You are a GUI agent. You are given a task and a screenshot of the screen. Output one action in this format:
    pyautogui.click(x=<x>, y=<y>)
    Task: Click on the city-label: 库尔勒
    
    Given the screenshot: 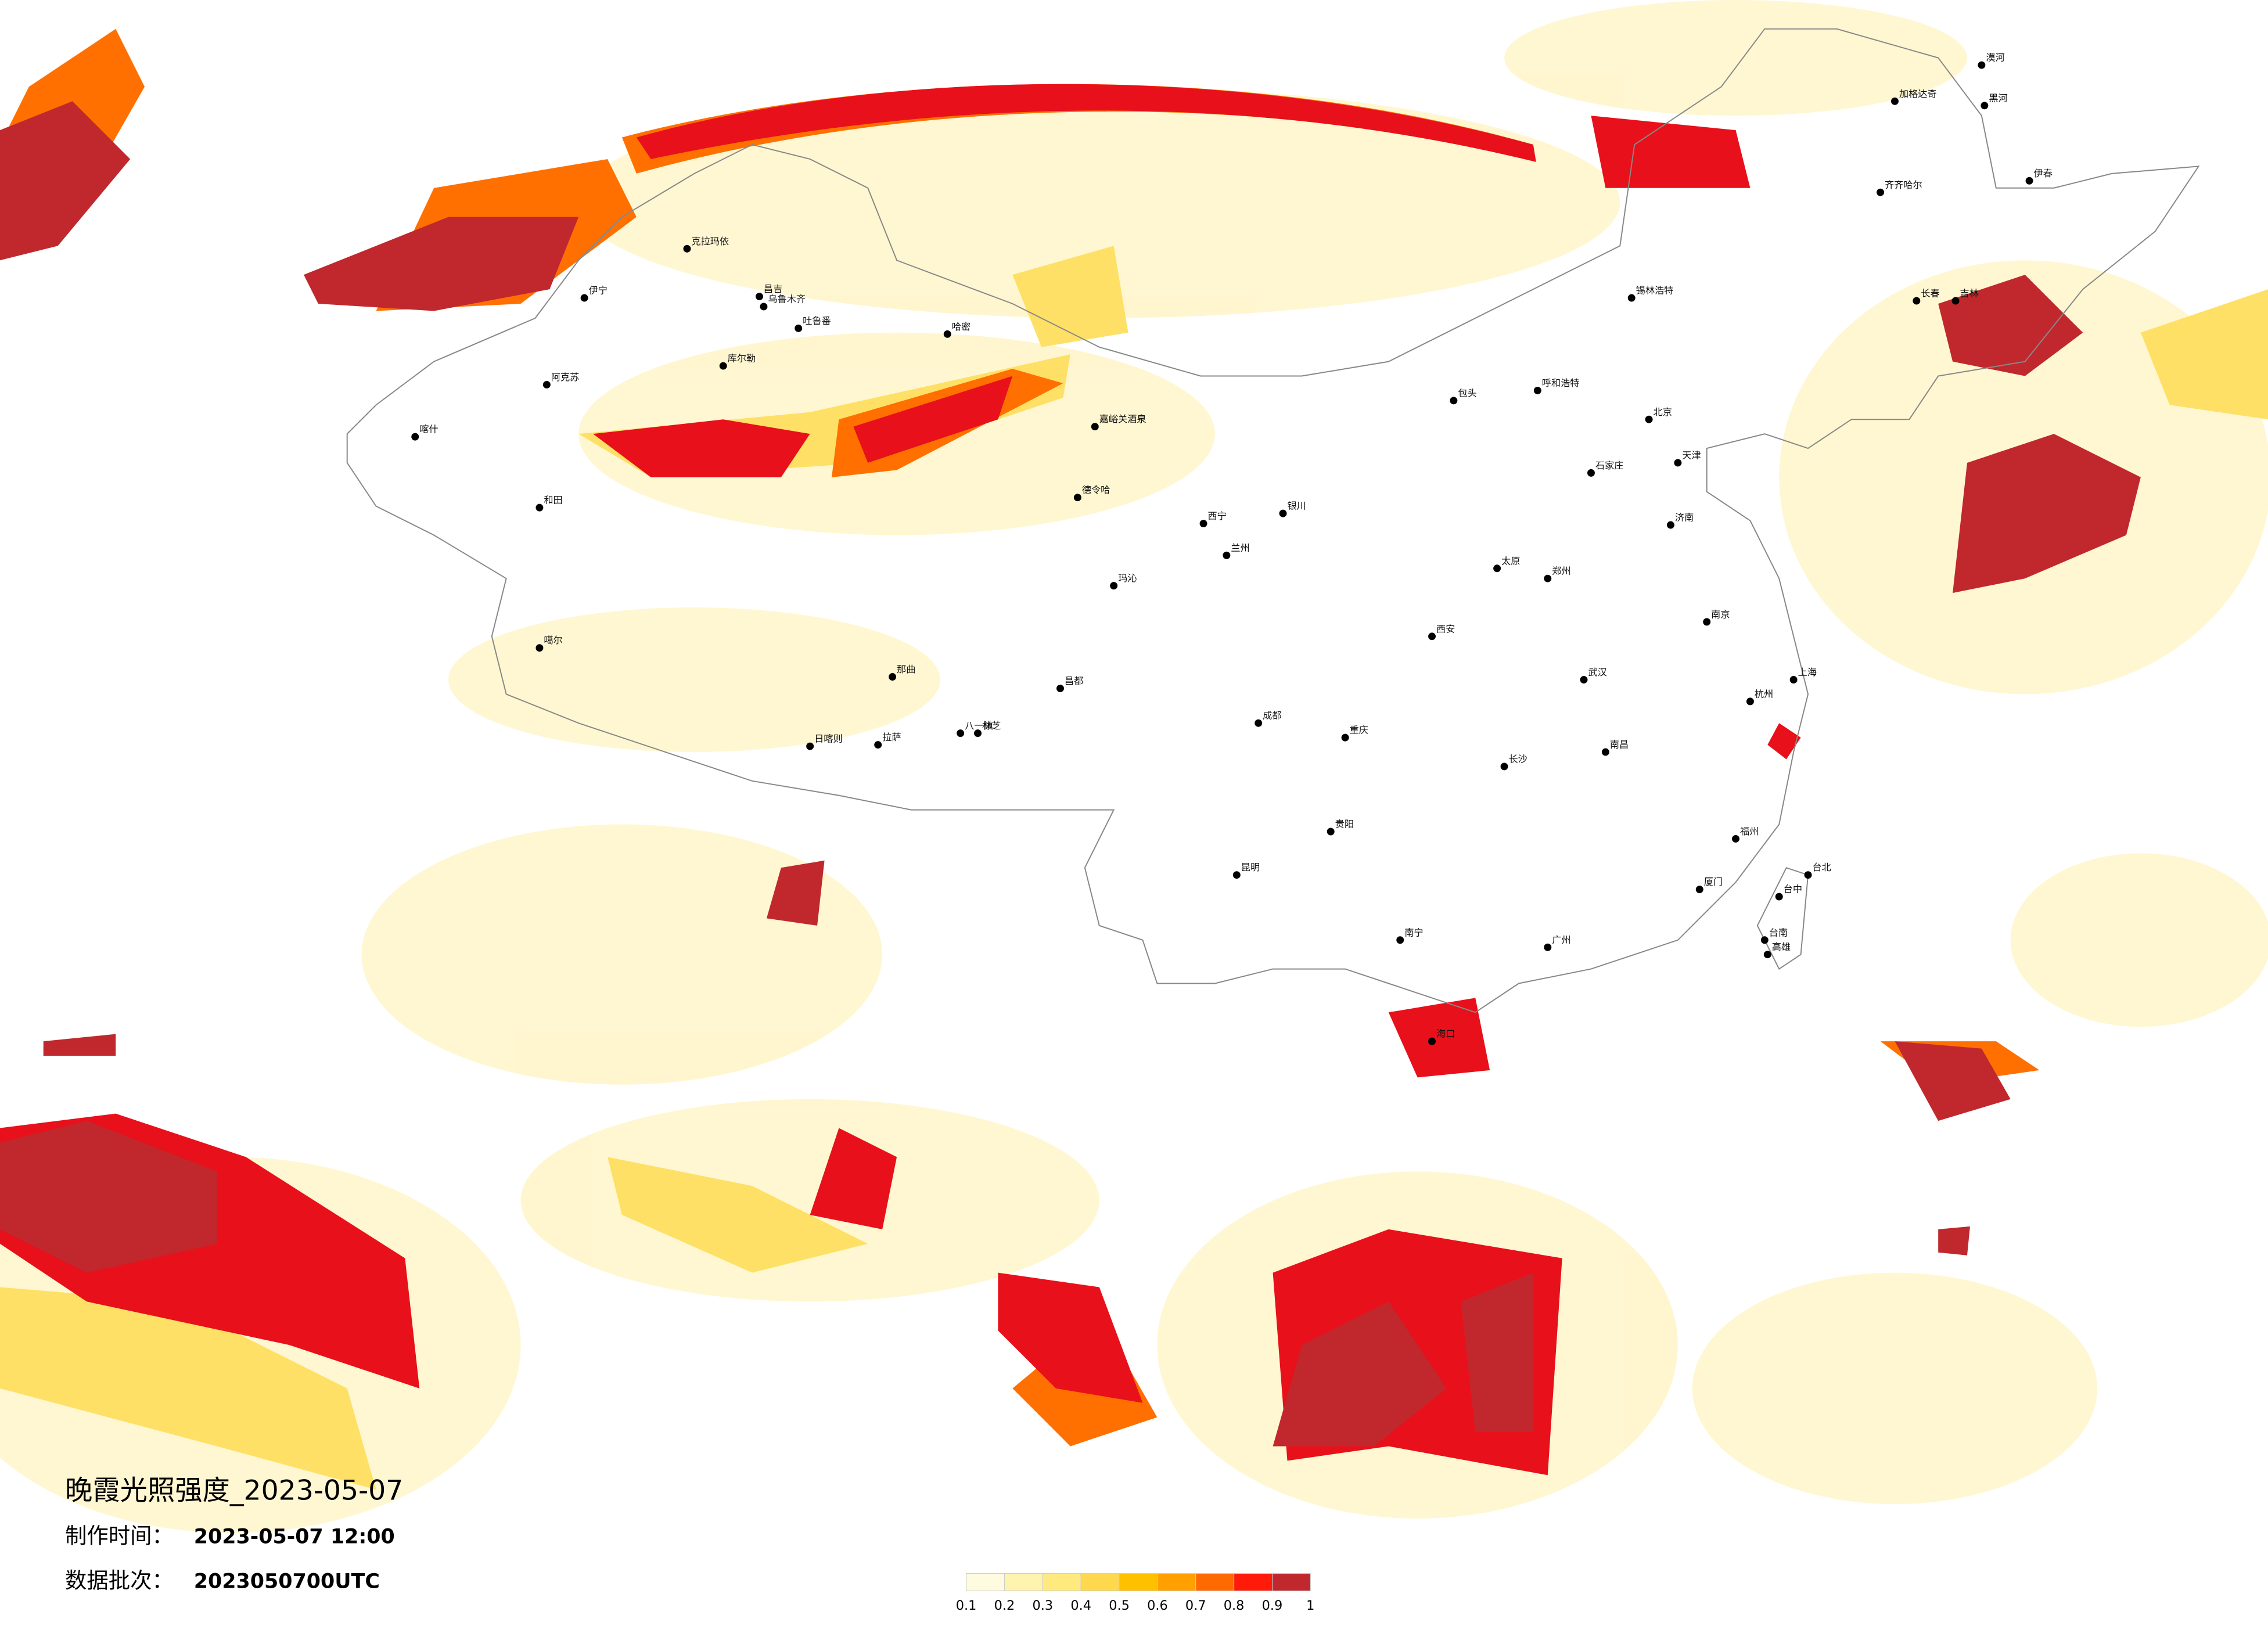 What is the action you would take?
    pyautogui.click(x=742, y=358)
    